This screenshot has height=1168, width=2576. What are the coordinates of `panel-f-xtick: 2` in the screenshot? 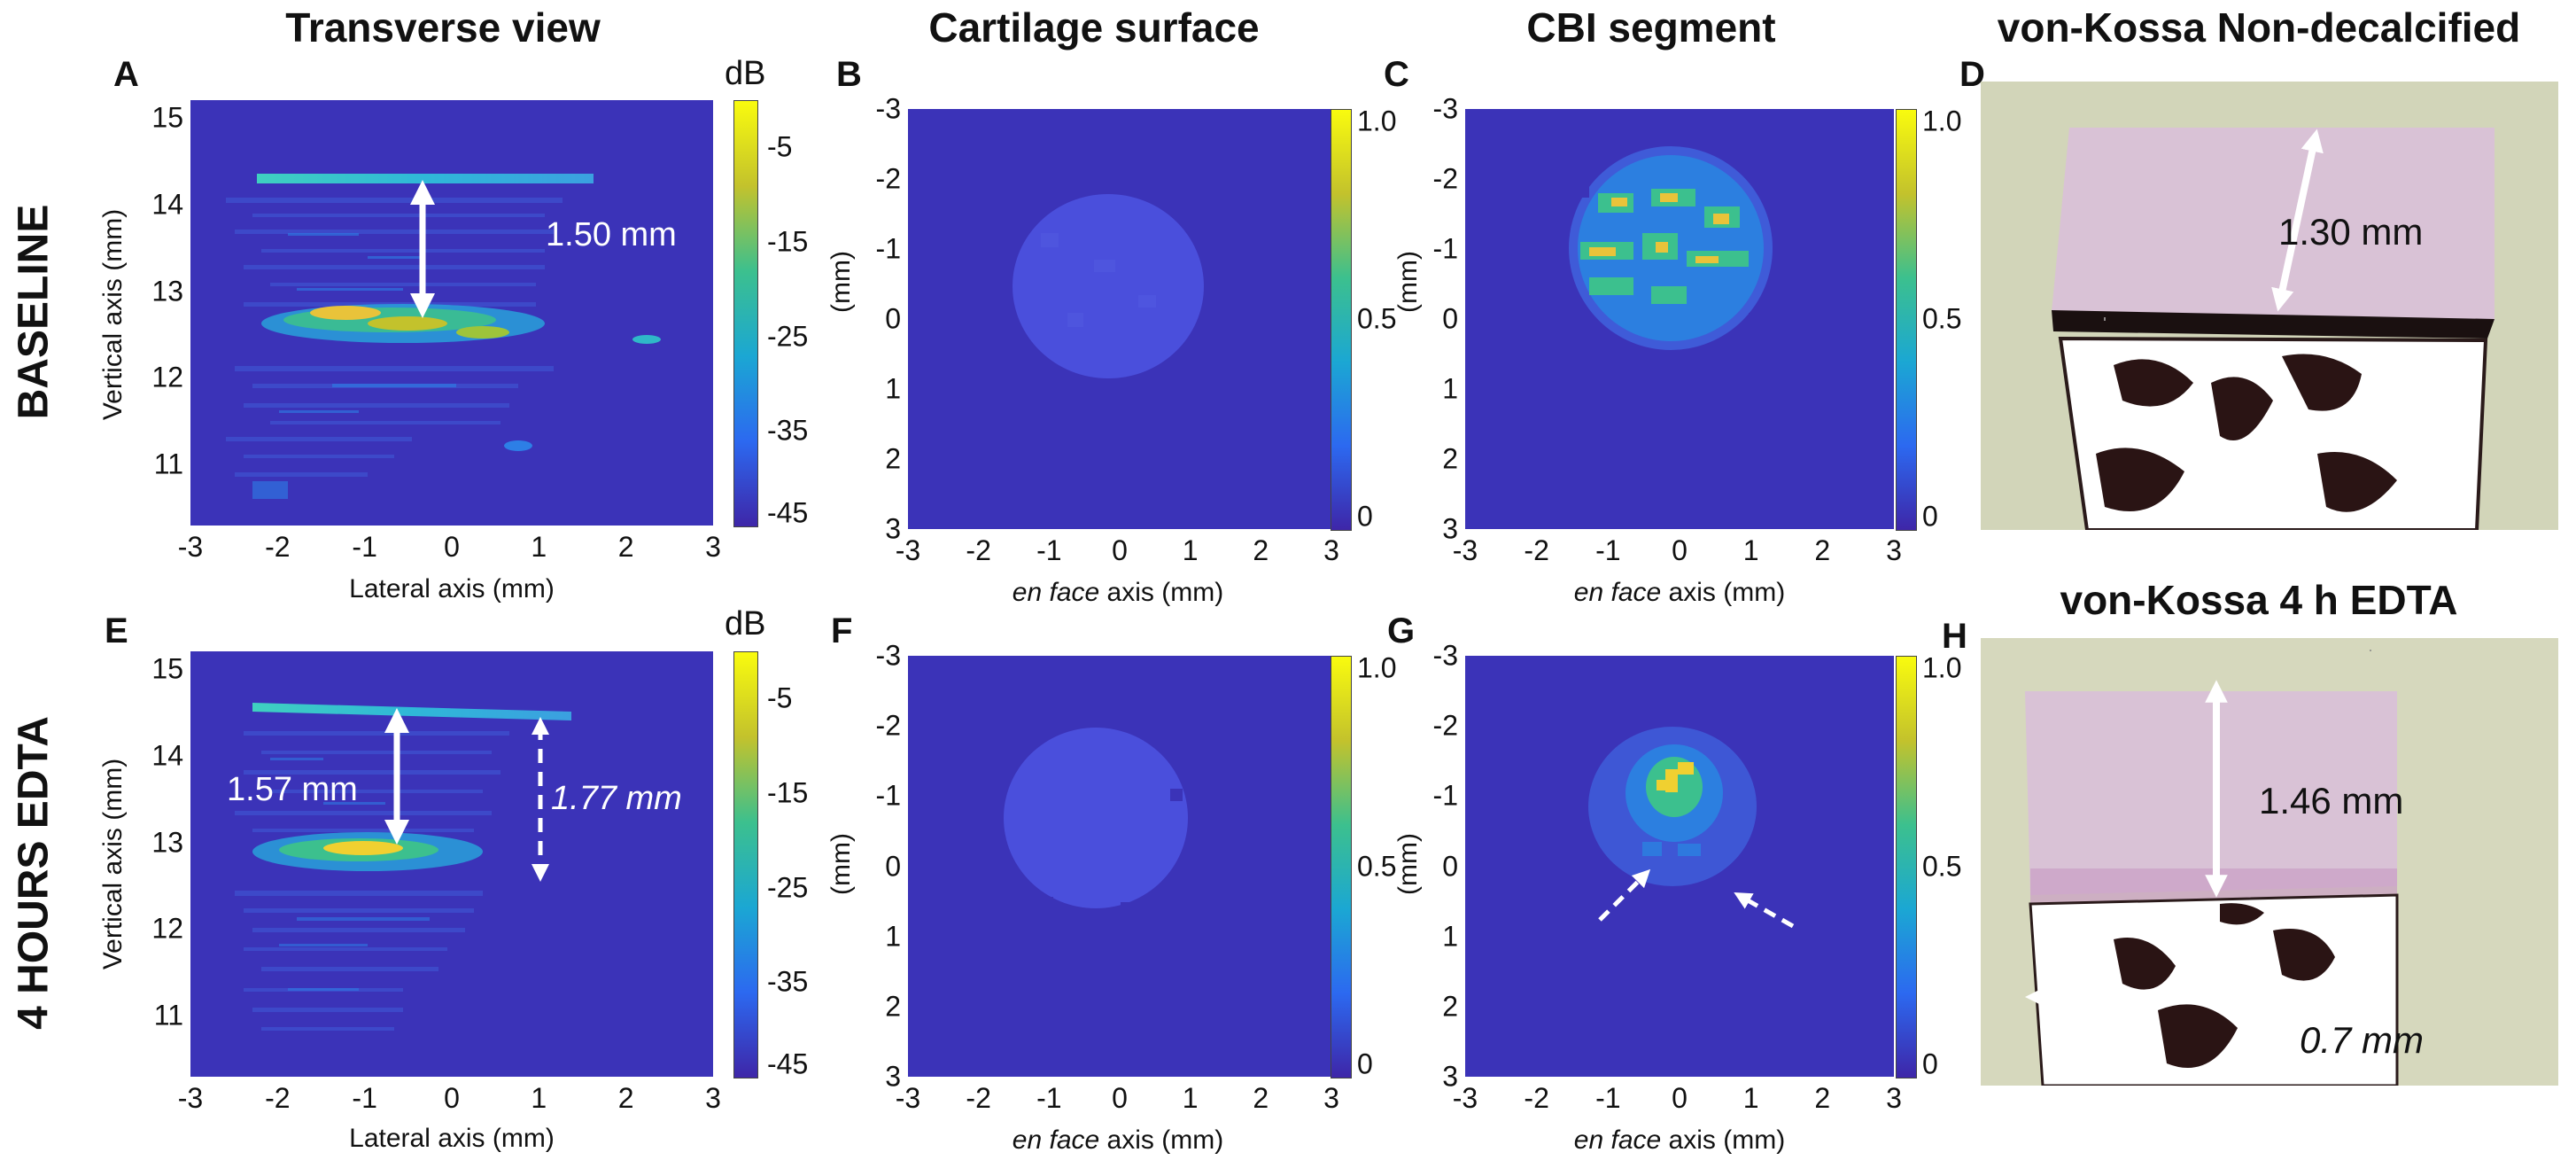 It's located at (1261, 1098).